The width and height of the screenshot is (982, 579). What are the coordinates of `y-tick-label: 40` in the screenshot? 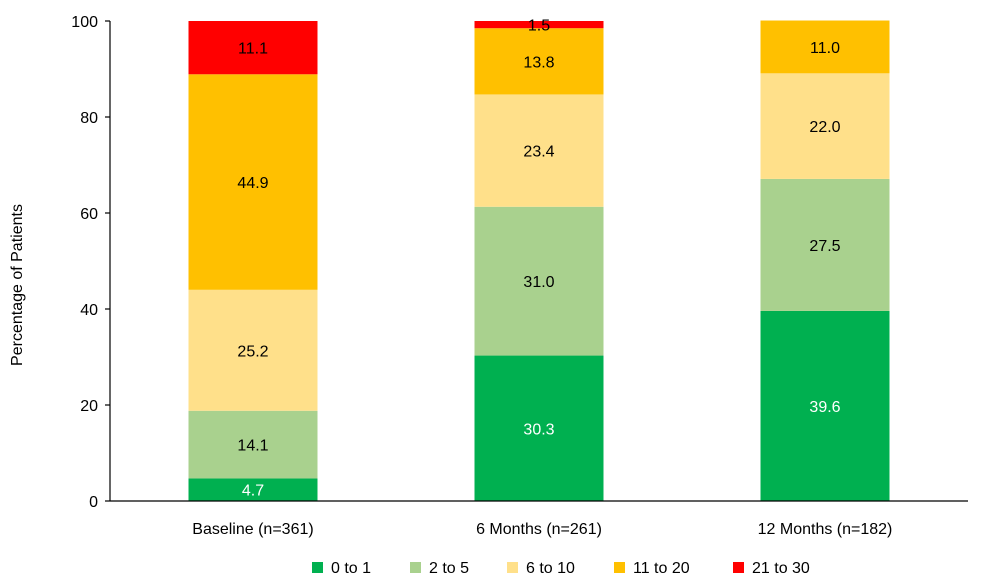 It's located at (89, 310).